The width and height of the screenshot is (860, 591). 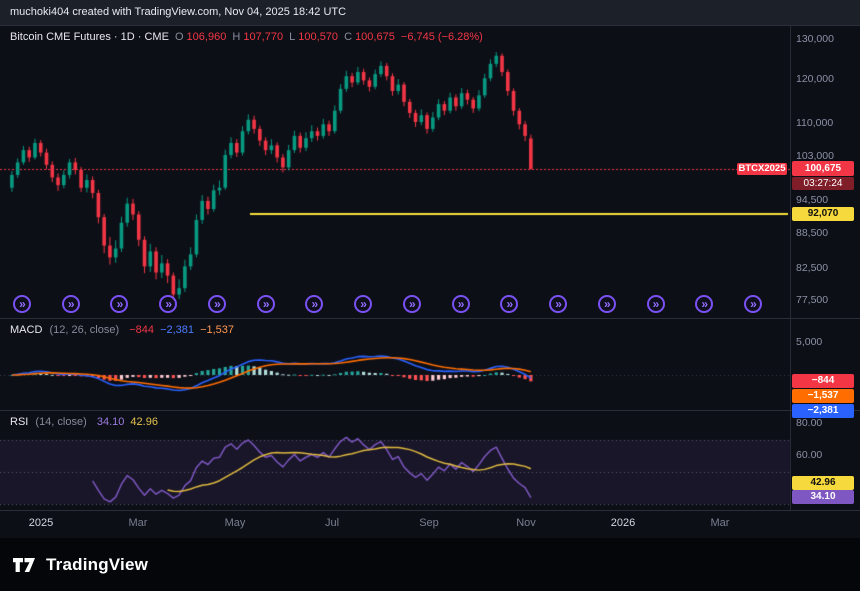 What do you see at coordinates (823, 396) in the screenshot?
I see `macd-signal-badge: −1,537` at bounding box center [823, 396].